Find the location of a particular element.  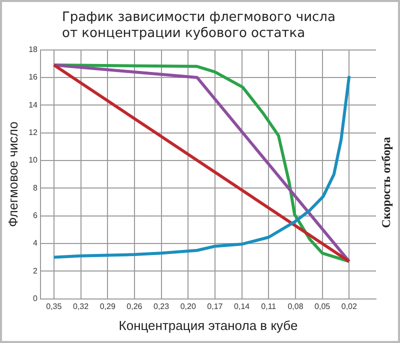

y-tick-label: 10 is located at coordinates (33, 160).